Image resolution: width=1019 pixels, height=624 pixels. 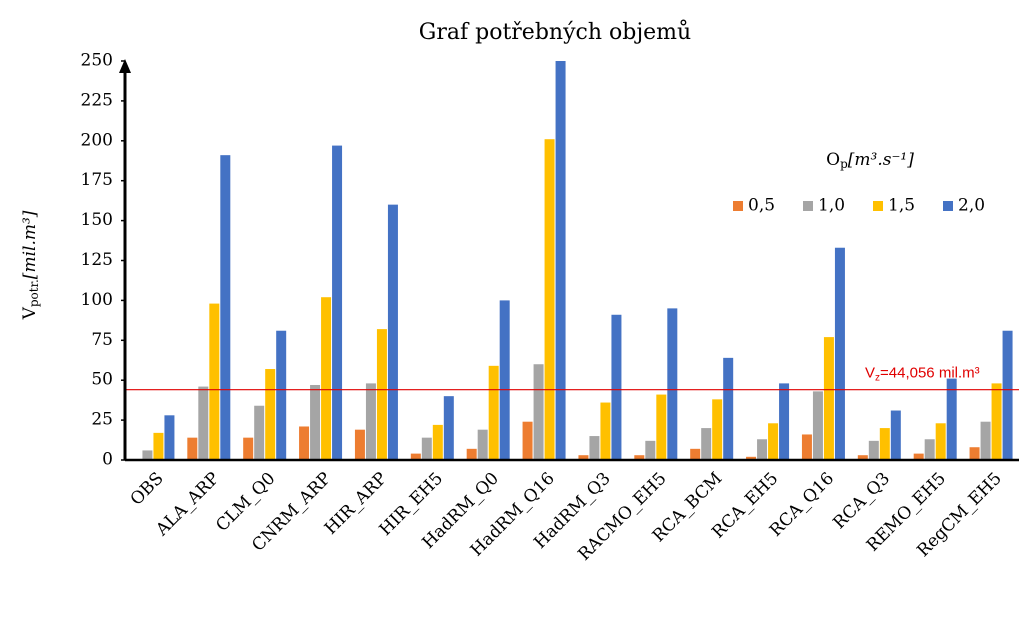 What do you see at coordinates (844, 164) in the screenshot?
I see `legend-title-sub: p` at bounding box center [844, 164].